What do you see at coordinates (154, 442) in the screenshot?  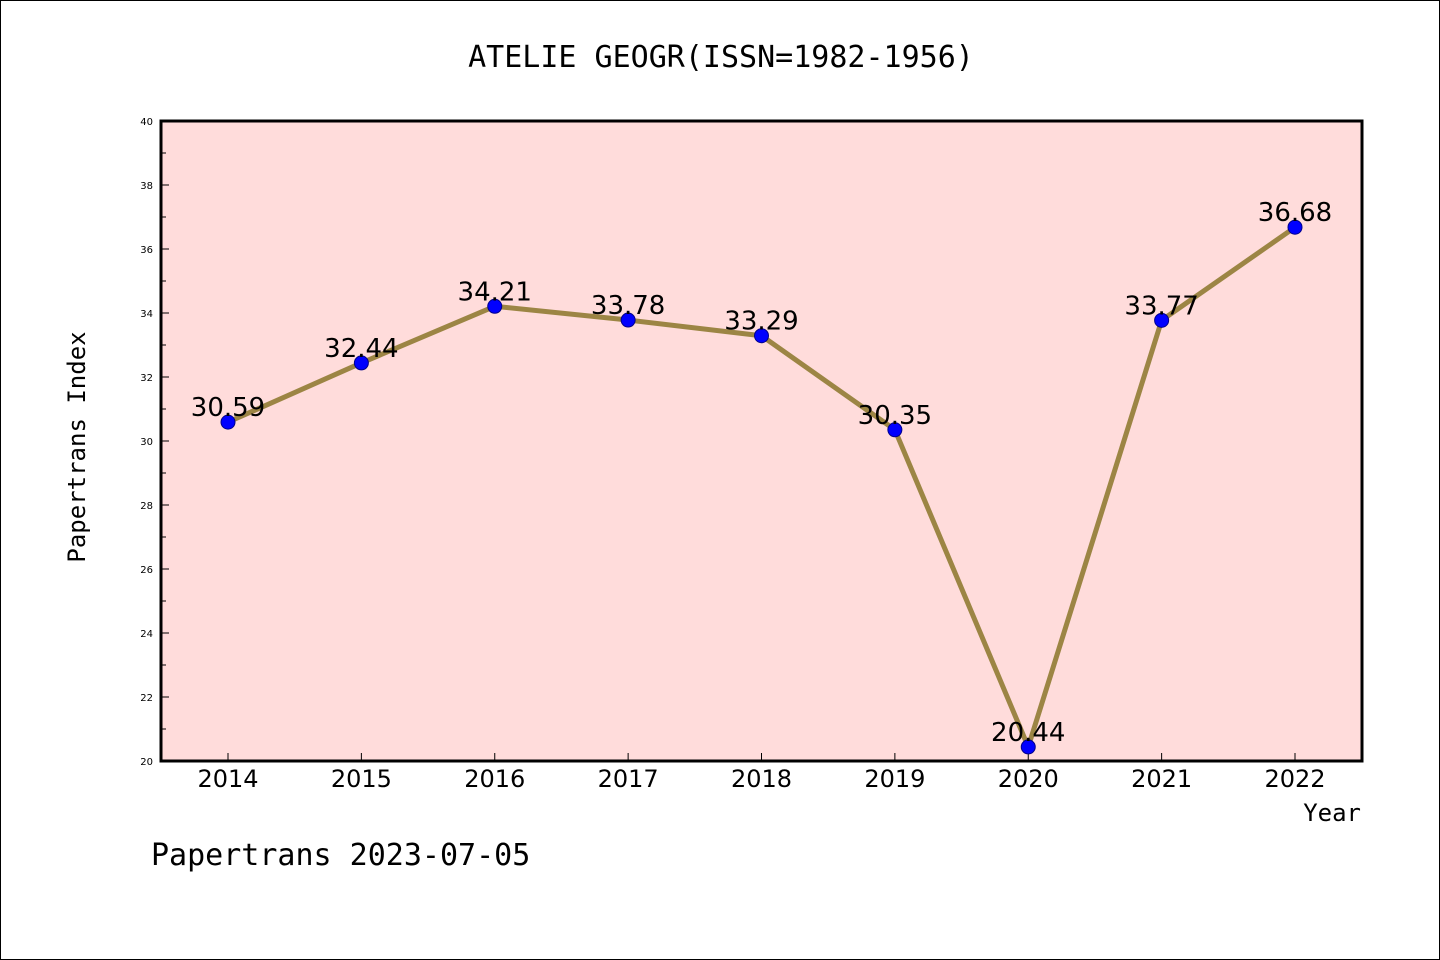 I see `y-axis: 20 22 24 26 28 30 32 34 36 38 40` at bounding box center [154, 442].